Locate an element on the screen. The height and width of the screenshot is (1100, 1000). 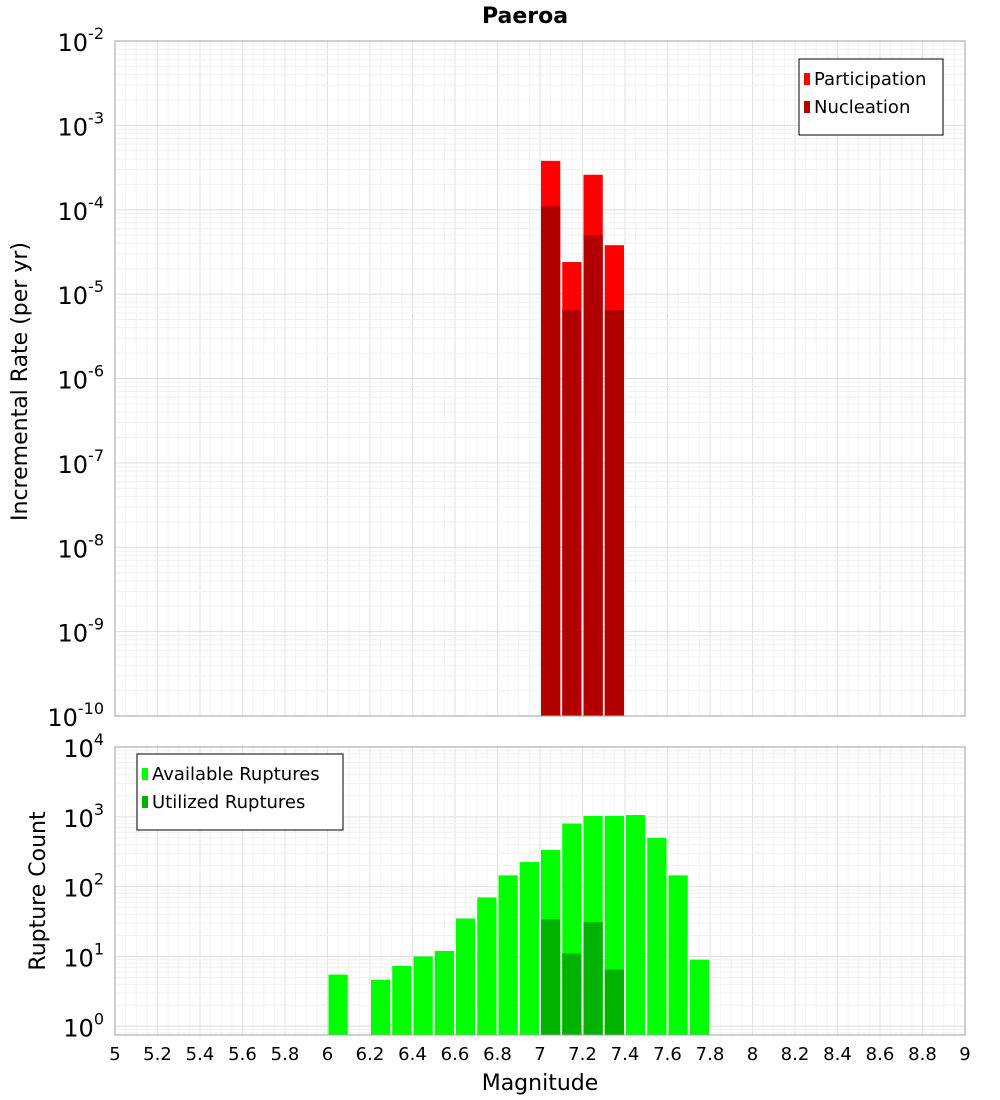
x-tick-label: 6.6 is located at coordinates (455, 1054).